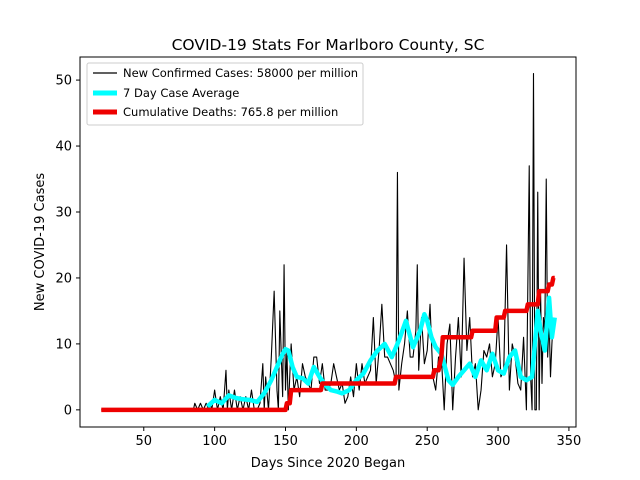  I want to click on x-tick-label: 100, so click(214, 441).